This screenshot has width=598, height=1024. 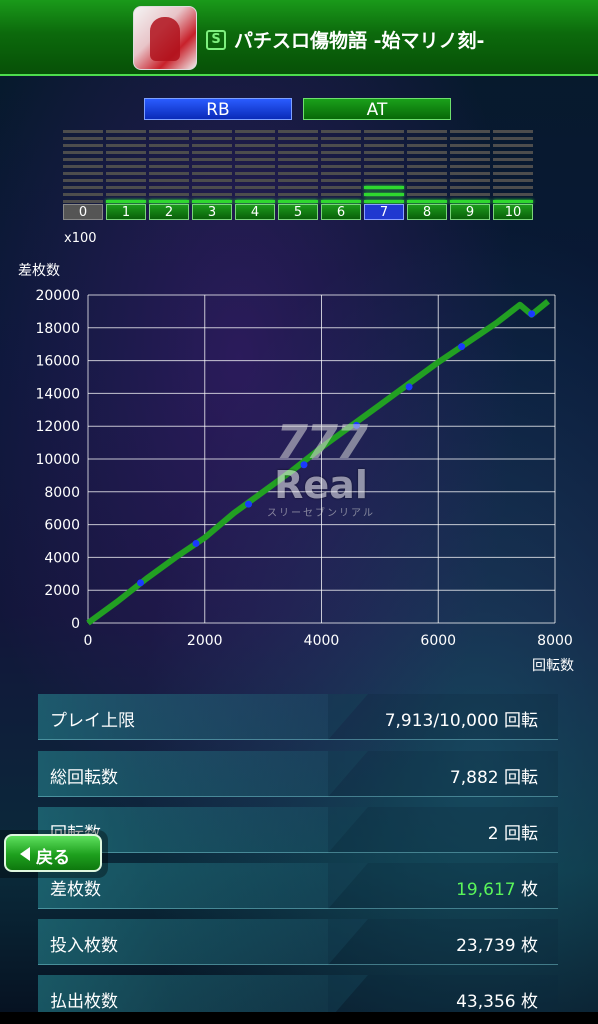 What do you see at coordinates (216, 40) in the screenshot?
I see `s-badge-icon: S` at bounding box center [216, 40].